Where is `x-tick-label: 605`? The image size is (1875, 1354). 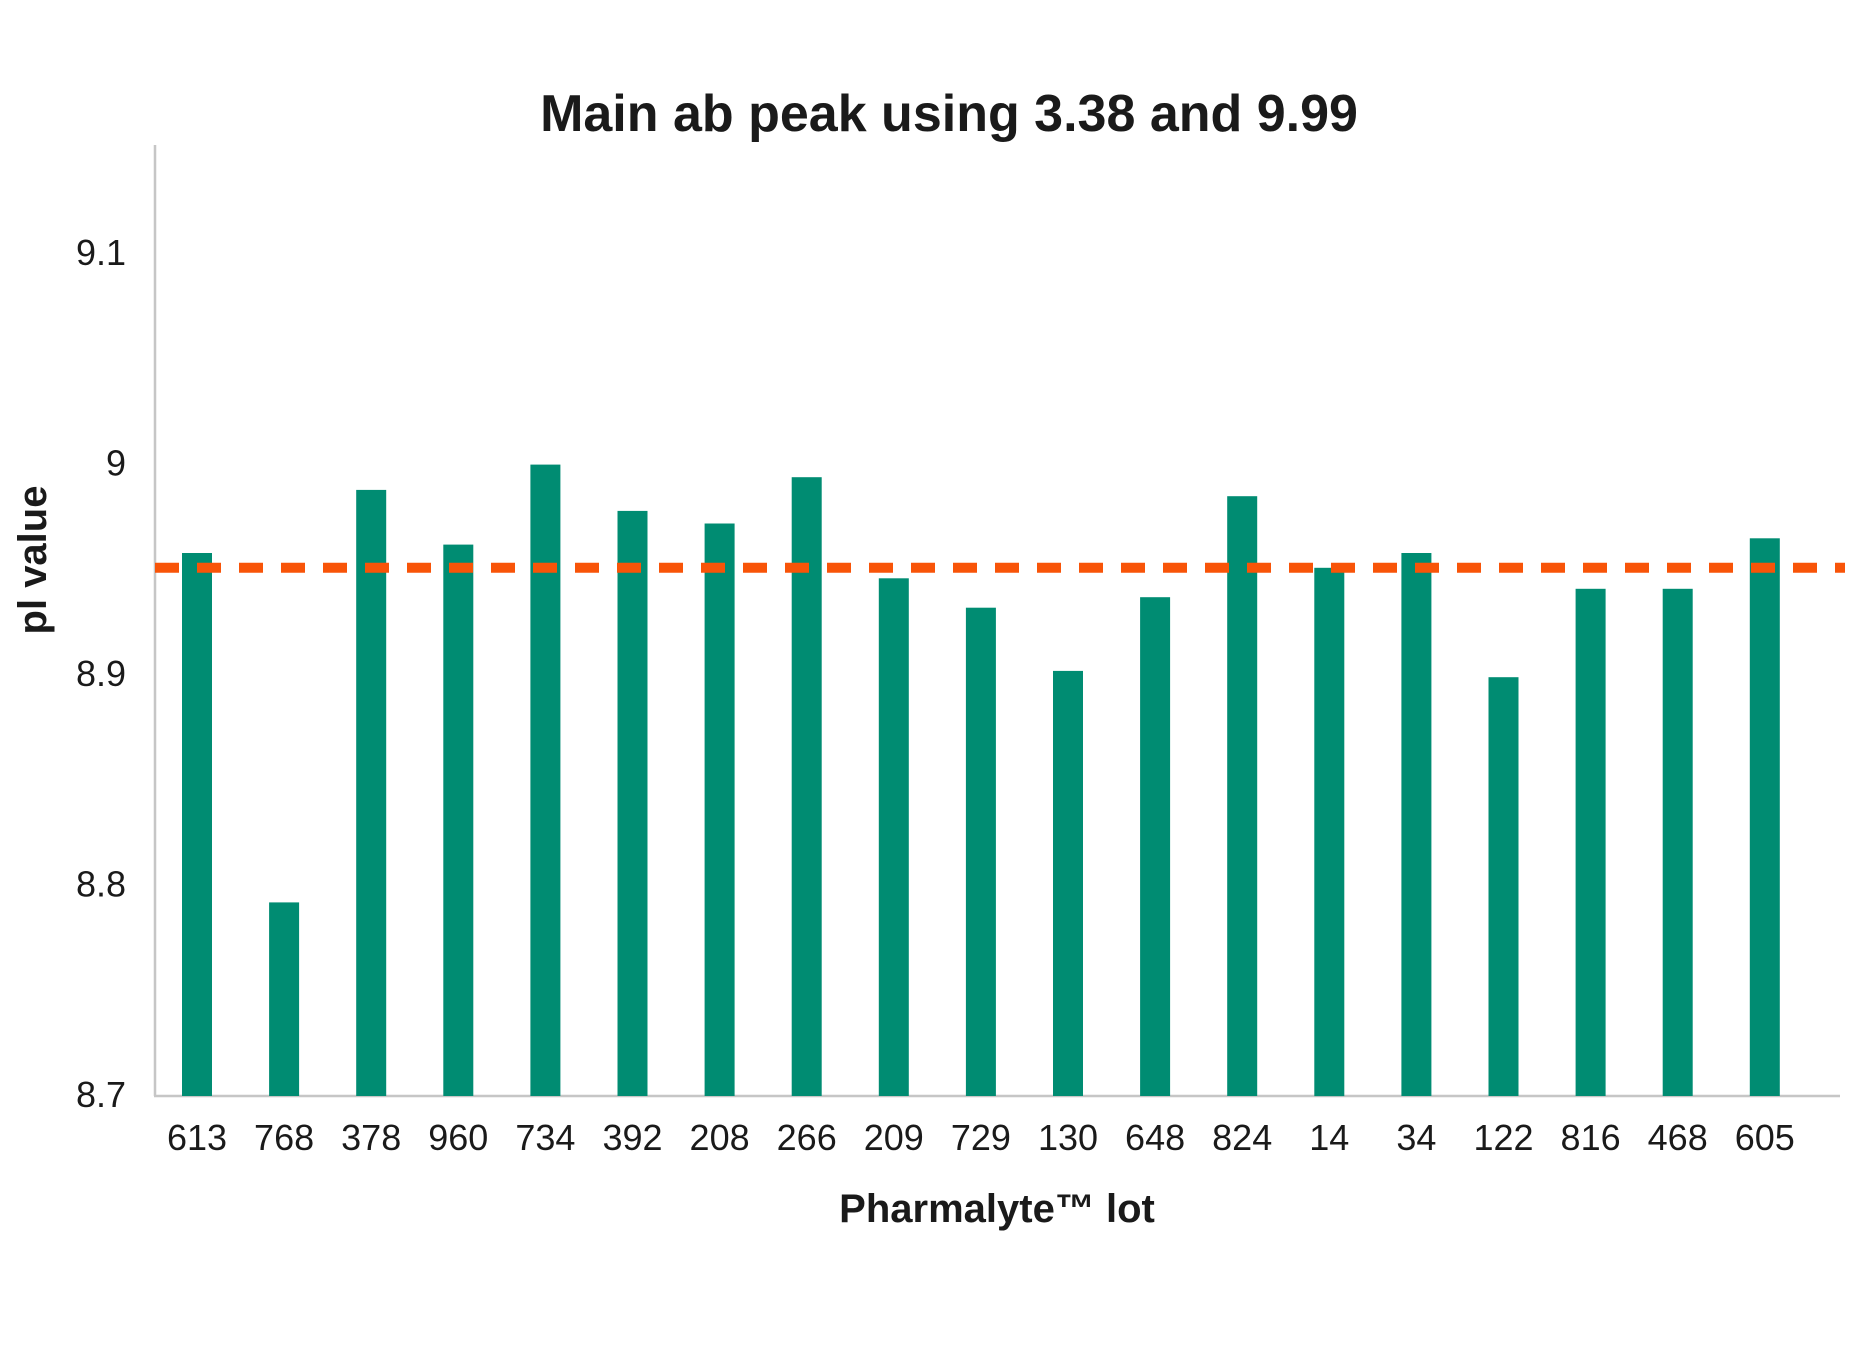
x-tick-label: 605 is located at coordinates (1765, 1137).